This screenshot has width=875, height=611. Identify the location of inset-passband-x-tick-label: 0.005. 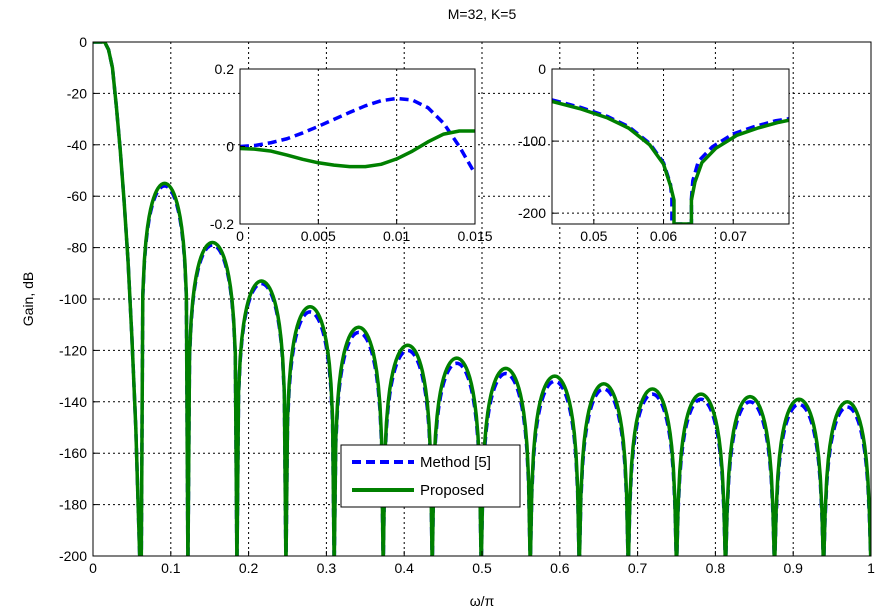
(318, 236).